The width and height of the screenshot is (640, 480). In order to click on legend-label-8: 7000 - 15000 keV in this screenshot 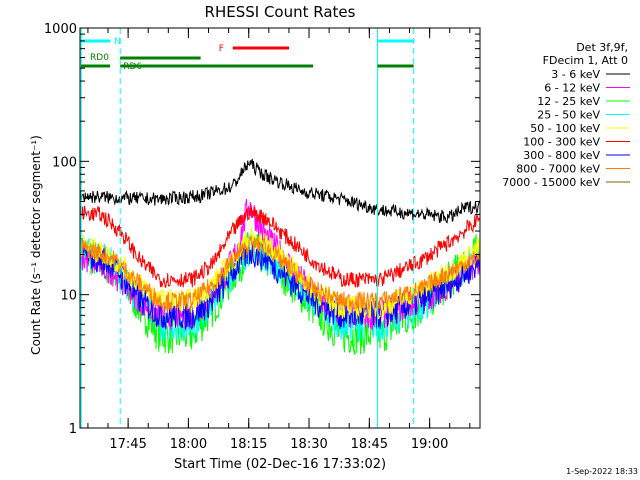, I will do `click(551, 182)`.